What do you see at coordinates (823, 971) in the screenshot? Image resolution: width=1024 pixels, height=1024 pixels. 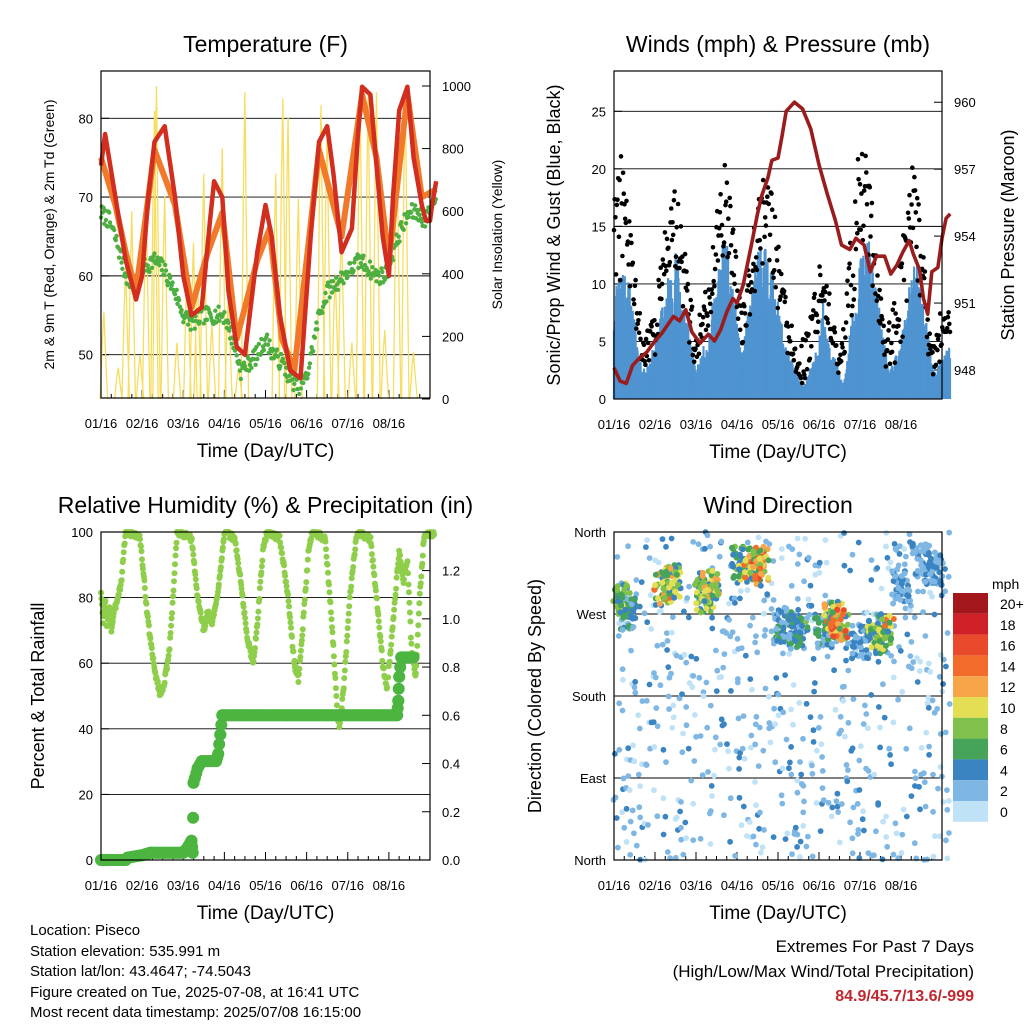 I see `extremes-subtitle: (High/Low/Max Wind/Total Precipitation)` at bounding box center [823, 971].